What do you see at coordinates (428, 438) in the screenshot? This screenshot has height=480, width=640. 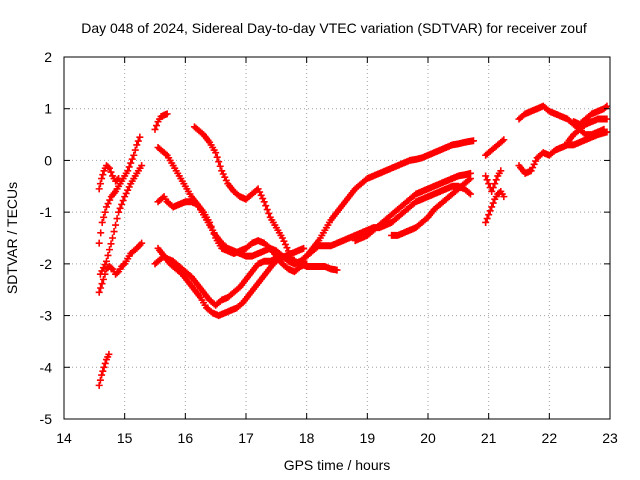 I see `x-tick-label: 20` at bounding box center [428, 438].